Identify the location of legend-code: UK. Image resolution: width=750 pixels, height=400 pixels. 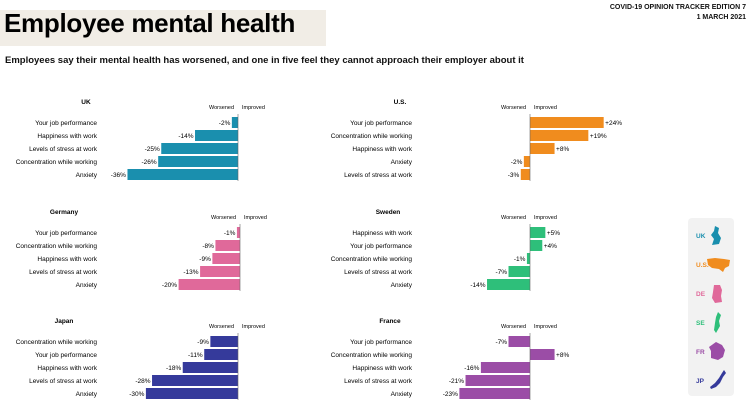
(701, 236).